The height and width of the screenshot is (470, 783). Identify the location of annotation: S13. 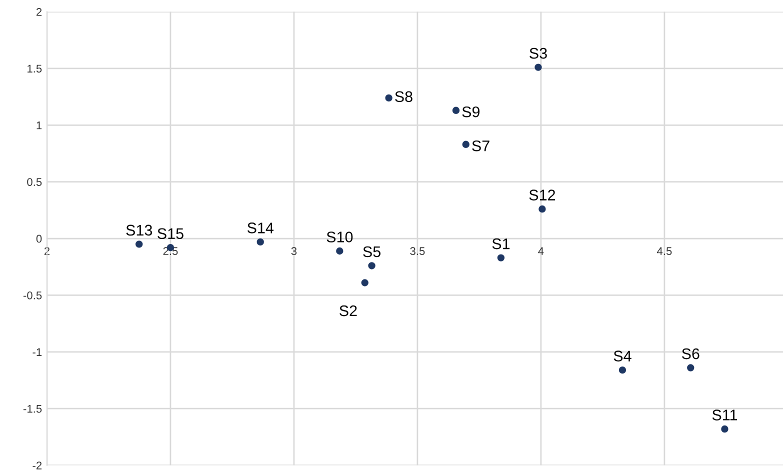
(139, 230).